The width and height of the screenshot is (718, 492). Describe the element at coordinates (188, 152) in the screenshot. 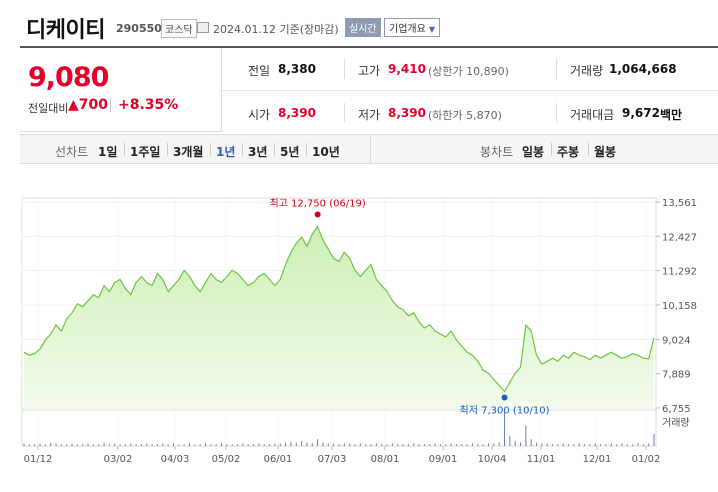

I see `period-tab-2: 3개월` at that location.